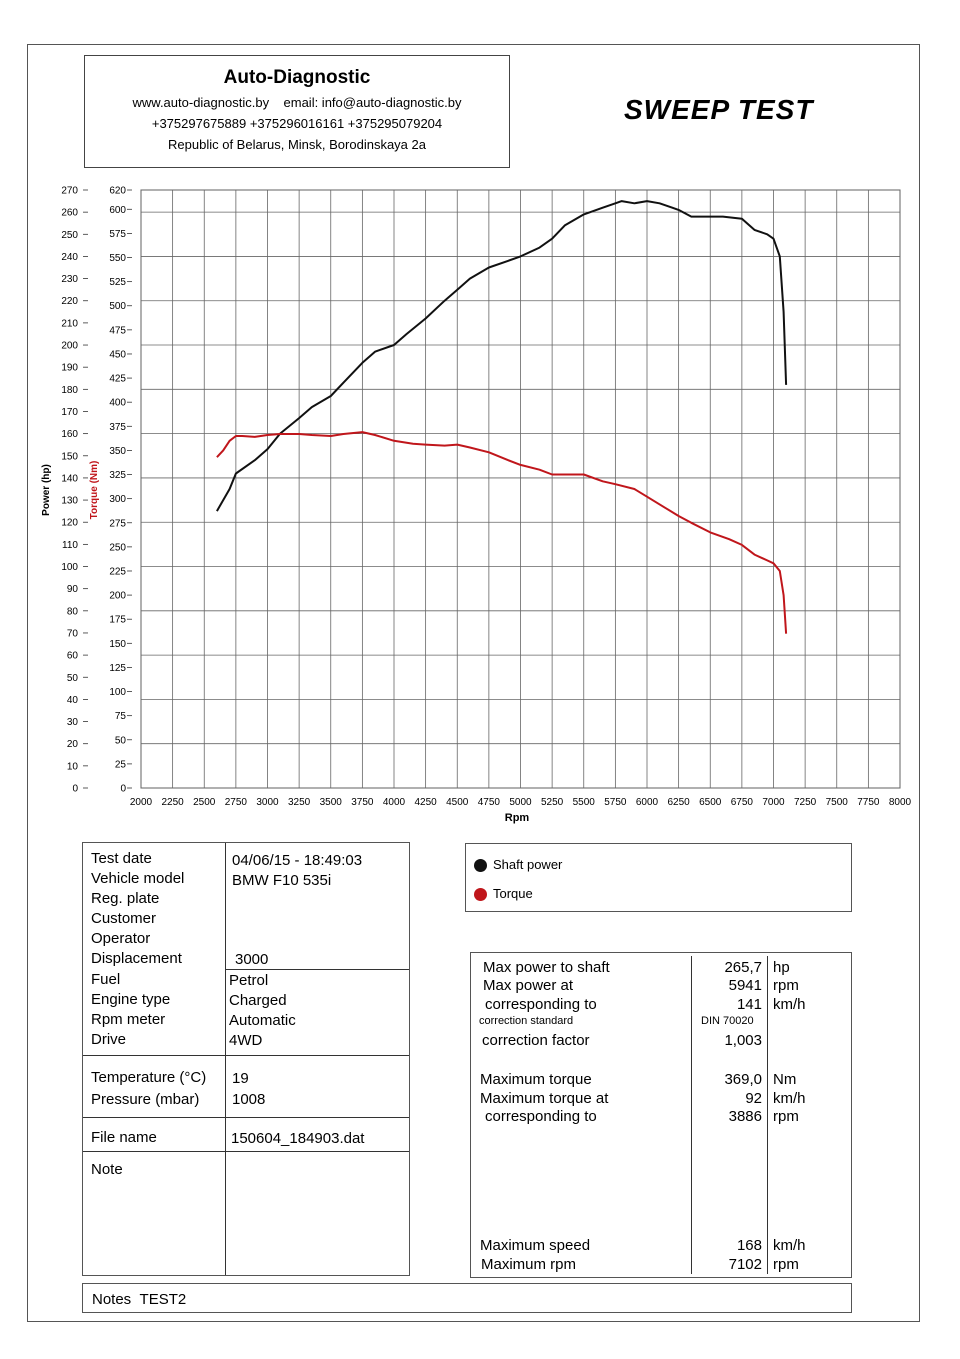 This screenshot has height=1359, width=960. What do you see at coordinates (647, 802) in the screenshot?
I see `x-tick-label: 6000` at bounding box center [647, 802].